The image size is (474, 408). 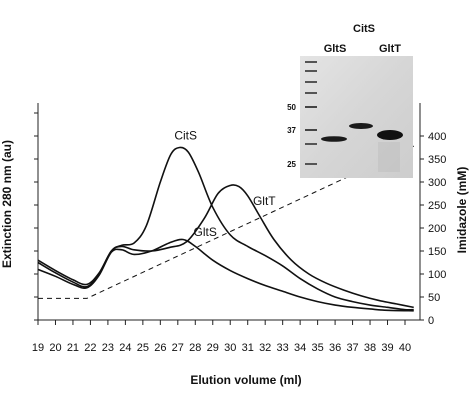 What do you see at coordinates (434, 298) in the screenshot?
I see `right-tick-label: 50` at bounding box center [434, 298].